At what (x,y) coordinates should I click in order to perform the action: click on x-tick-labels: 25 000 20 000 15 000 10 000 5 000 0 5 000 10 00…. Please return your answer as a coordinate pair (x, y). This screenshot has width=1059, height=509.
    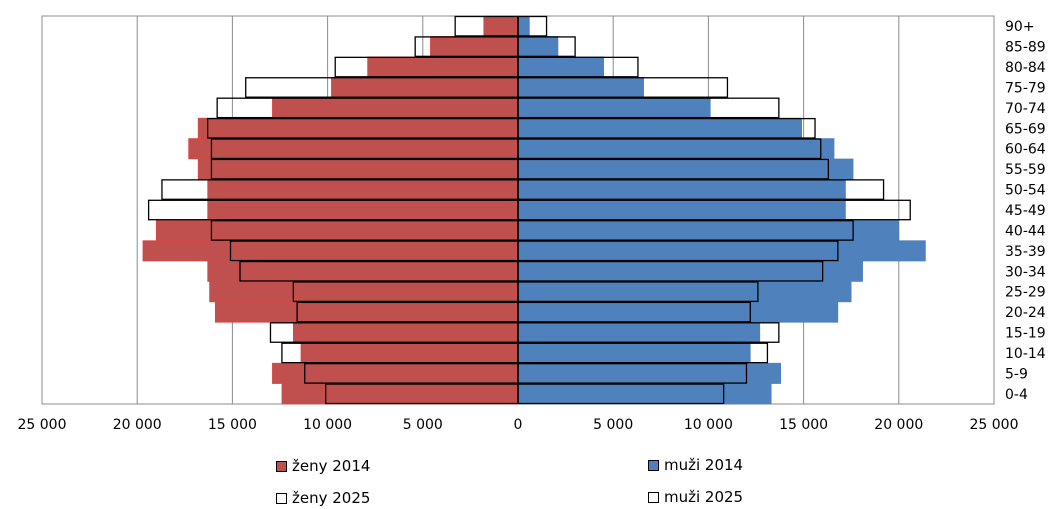
    Looking at the image, I should click on (518, 425).